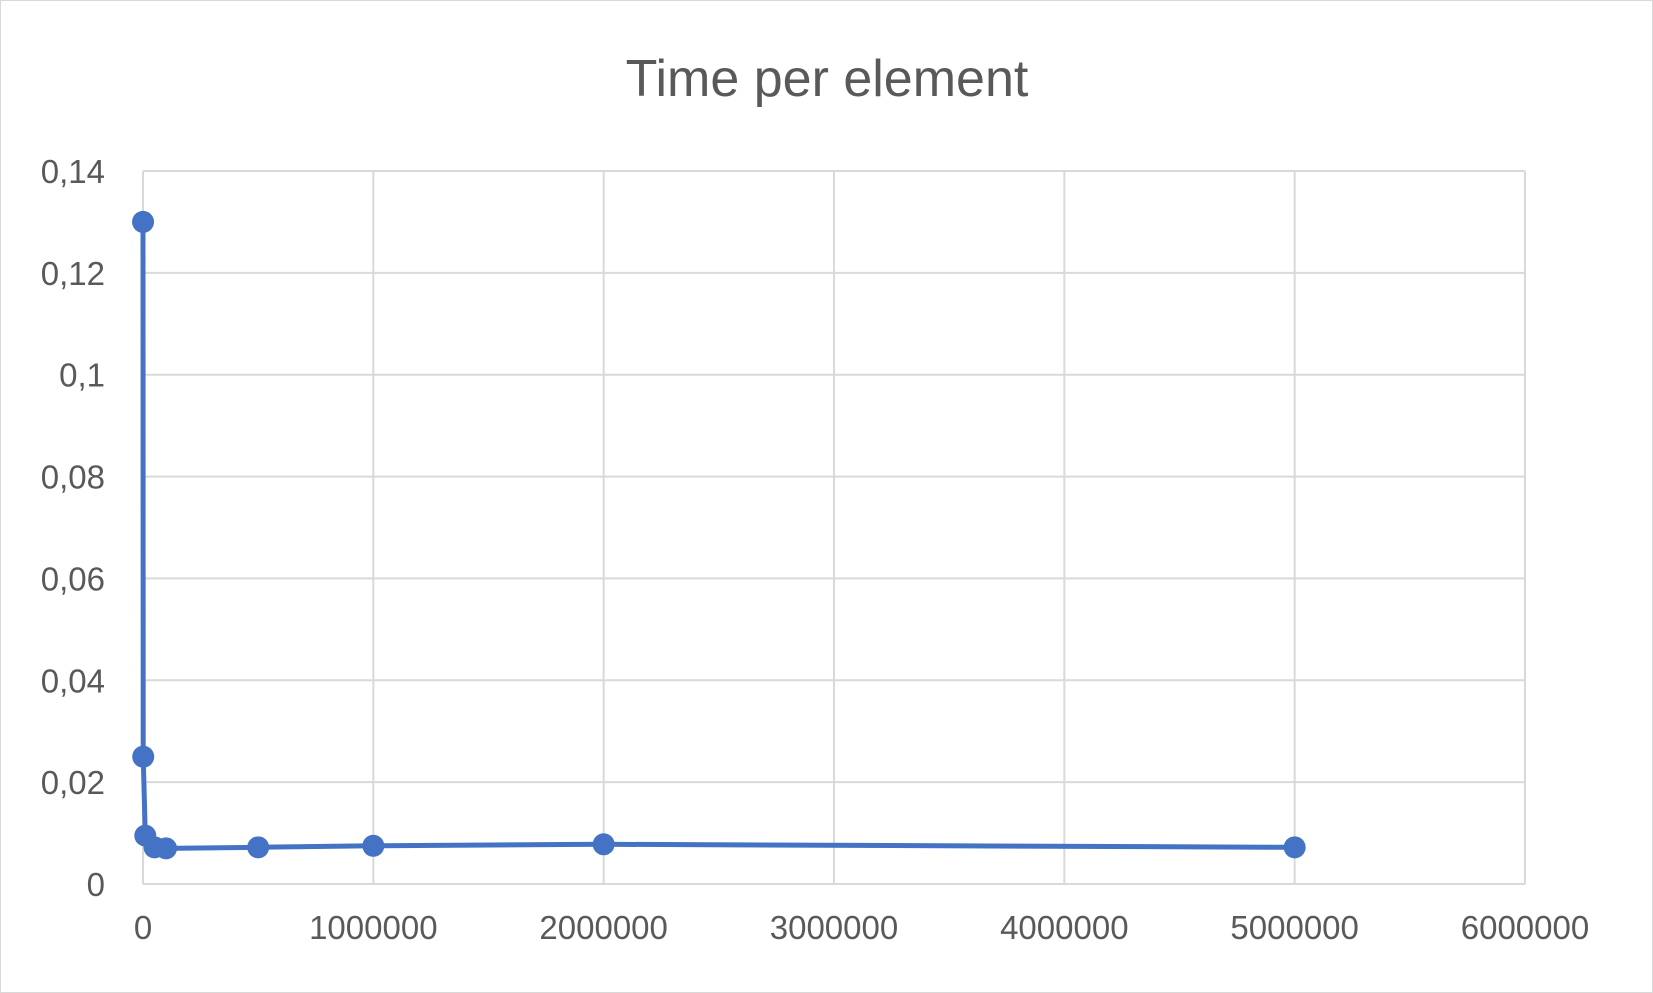 This screenshot has height=993, width=1653. I want to click on y-tick-label: 0,04, so click(73, 680).